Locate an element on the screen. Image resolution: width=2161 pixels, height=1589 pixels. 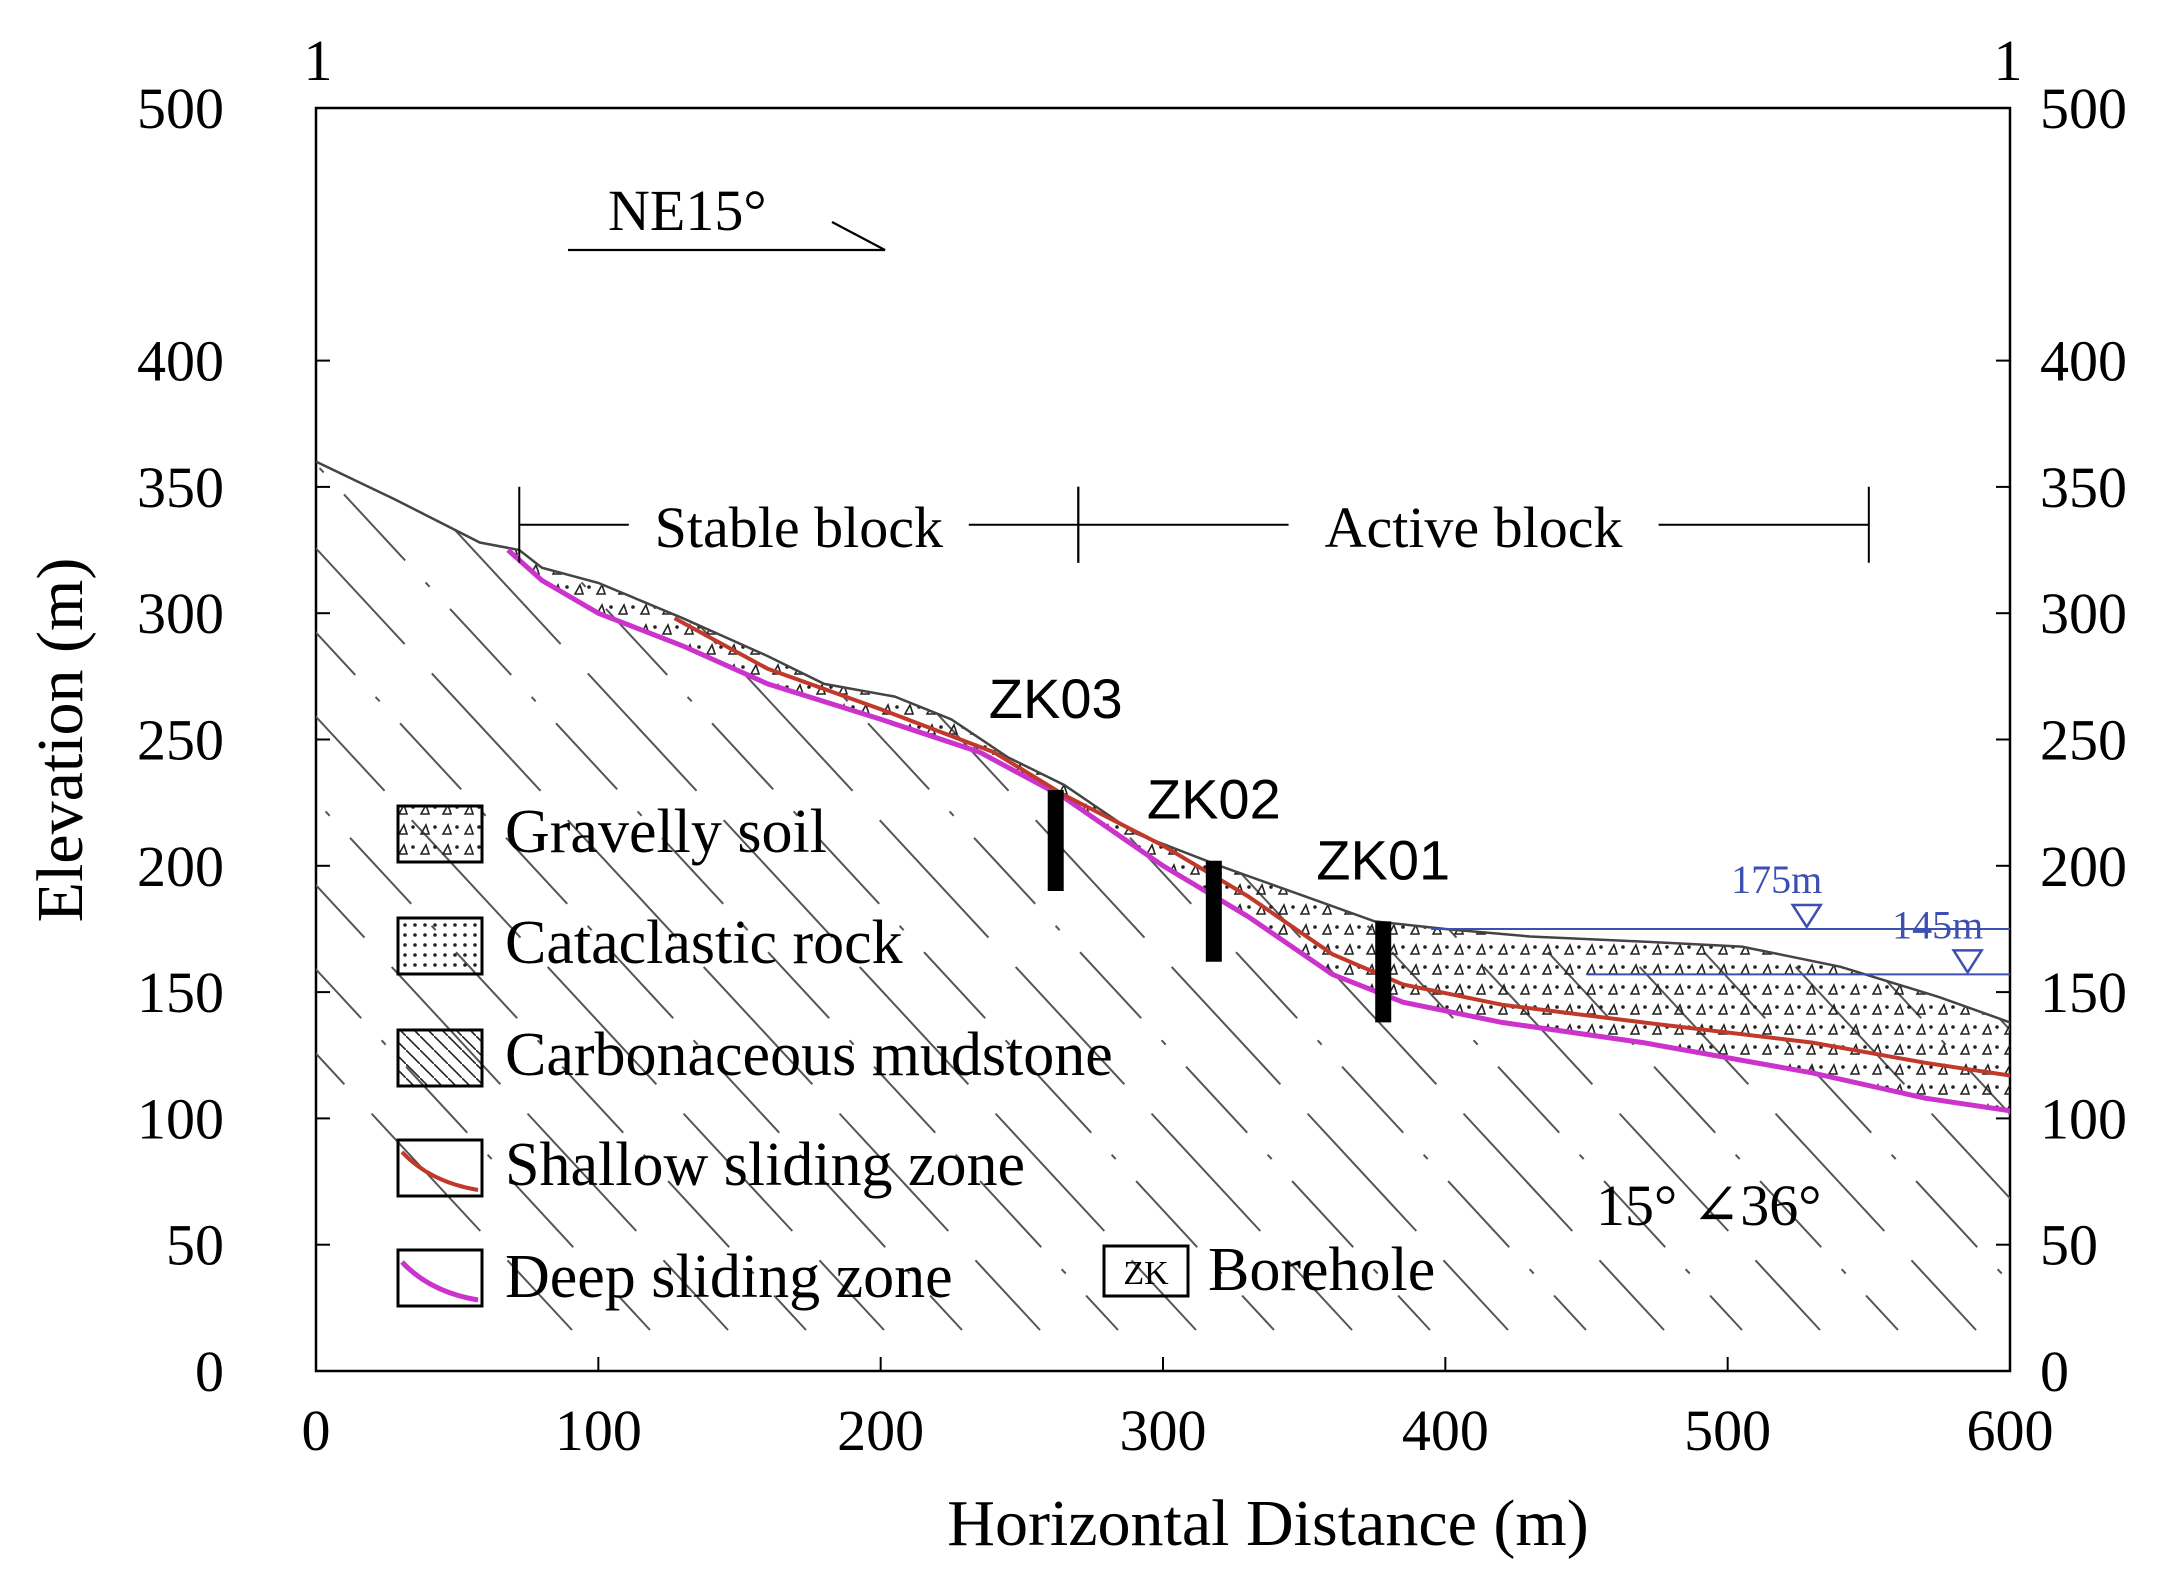
legend-label-borehole: Borehole is located at coordinates (1321, 1270).